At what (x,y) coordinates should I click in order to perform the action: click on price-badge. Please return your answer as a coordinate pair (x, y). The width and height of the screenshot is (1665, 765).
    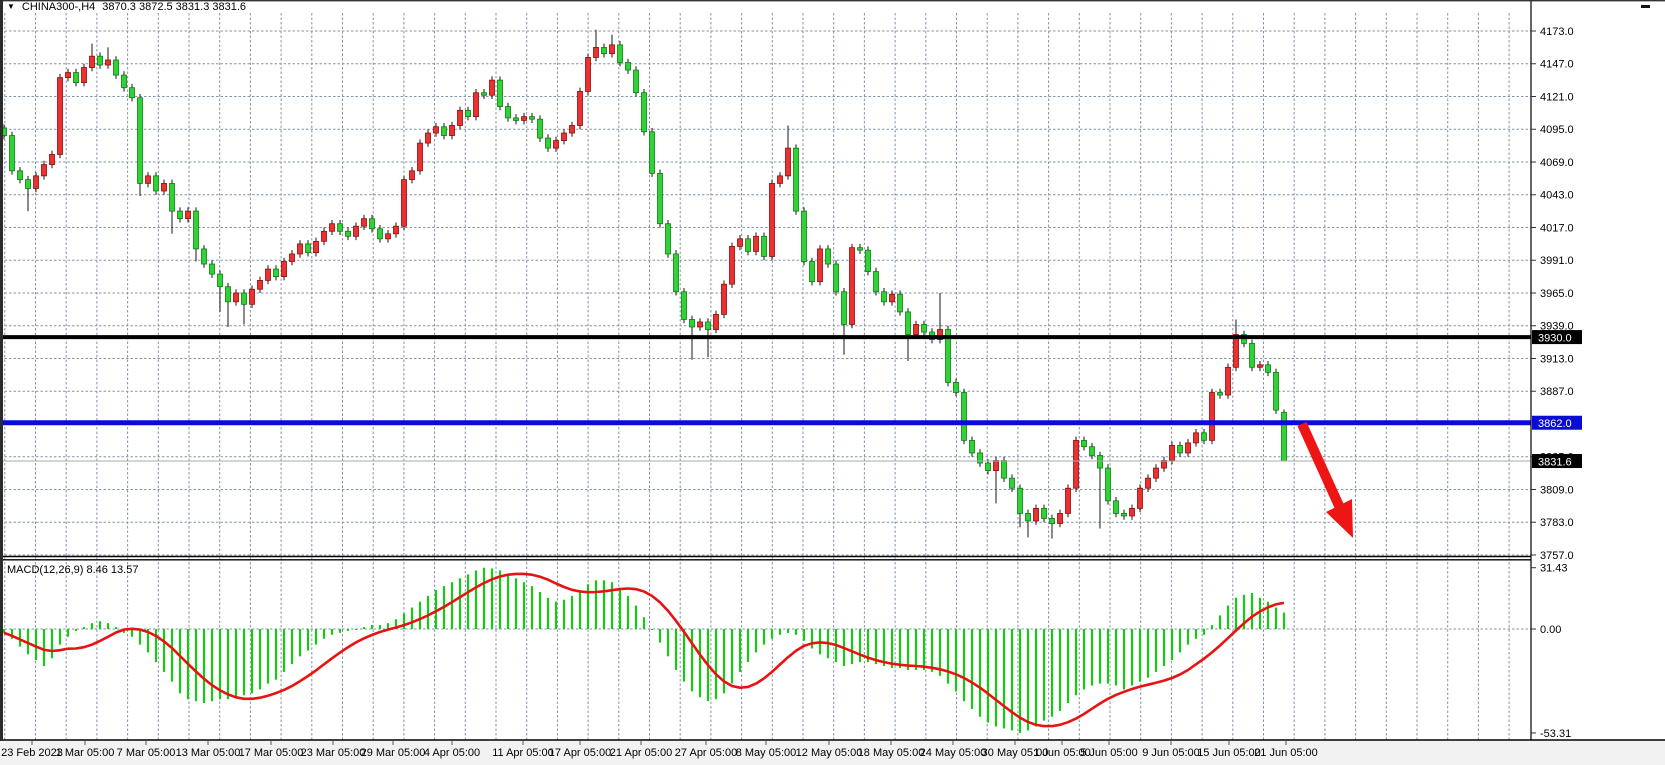
    Looking at the image, I should click on (1557, 422).